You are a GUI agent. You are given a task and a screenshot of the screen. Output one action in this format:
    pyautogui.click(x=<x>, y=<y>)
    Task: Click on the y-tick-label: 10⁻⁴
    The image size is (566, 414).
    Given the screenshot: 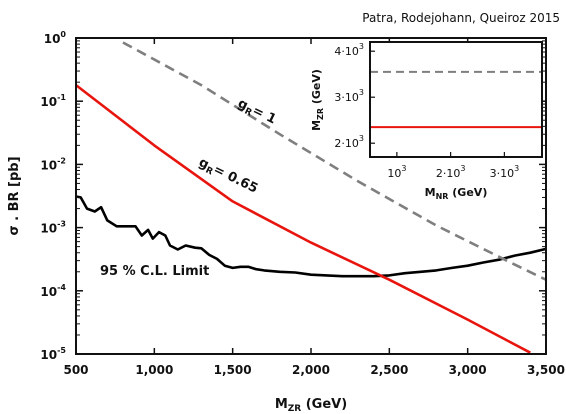 What is the action you would take?
    pyautogui.click(x=53, y=291)
    